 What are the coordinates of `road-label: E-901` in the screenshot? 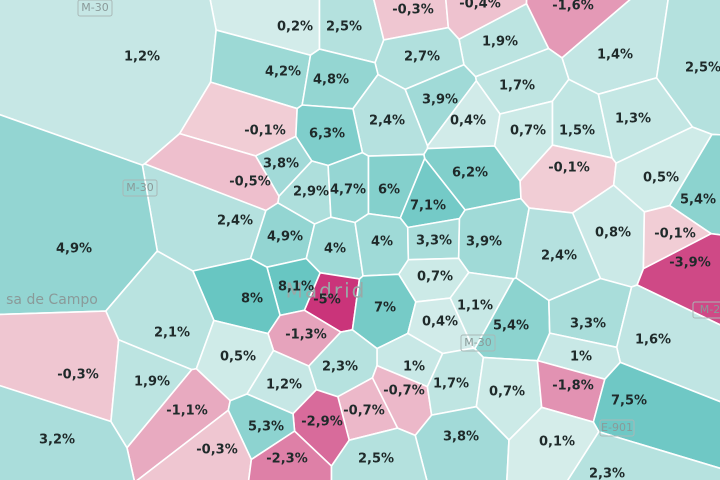 It's located at (617, 427).